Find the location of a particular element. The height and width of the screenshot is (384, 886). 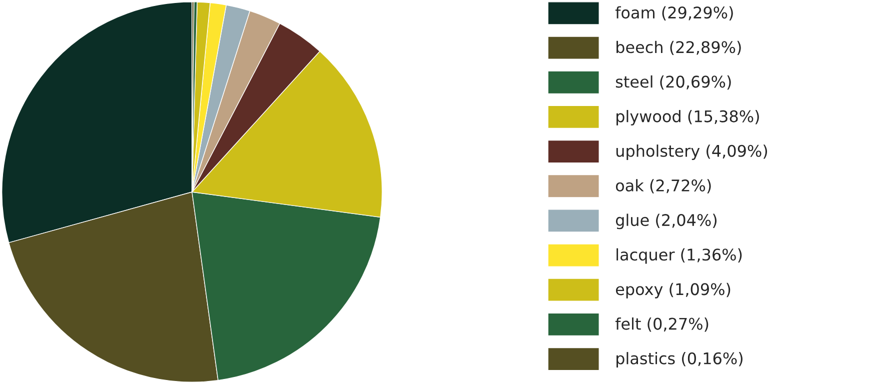

legend-label: felt (0,27%) is located at coordinates (661, 324).